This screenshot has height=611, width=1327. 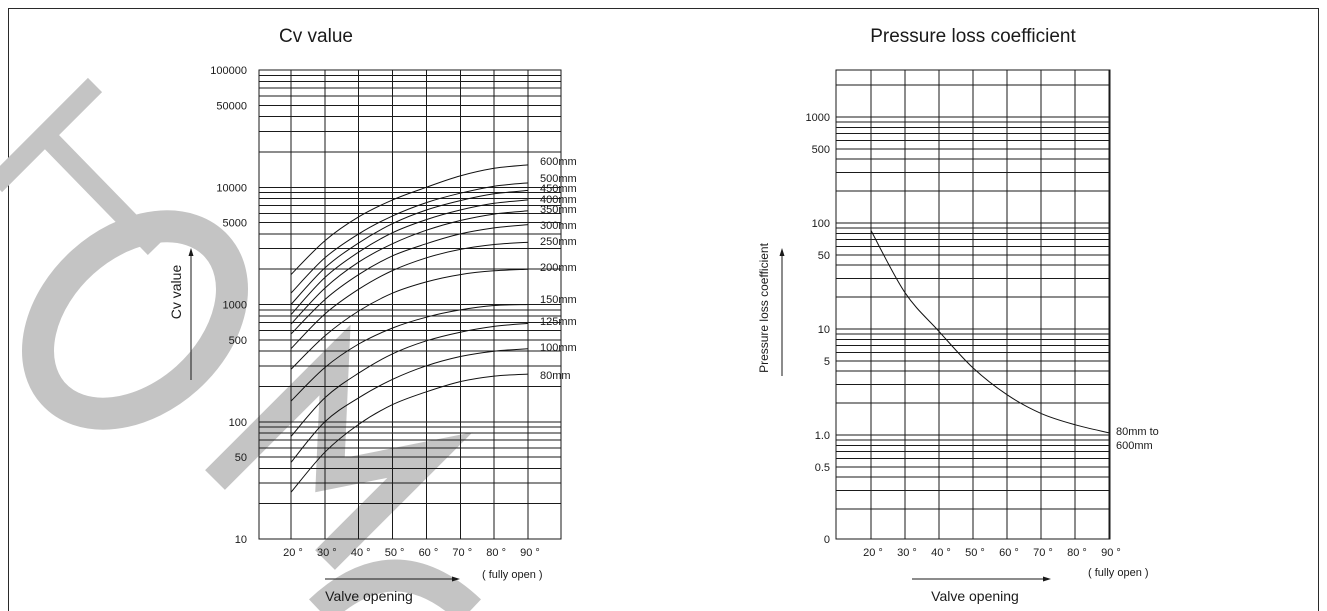 I want to click on cv-series-line-200mm, so click(x=409, y=319).